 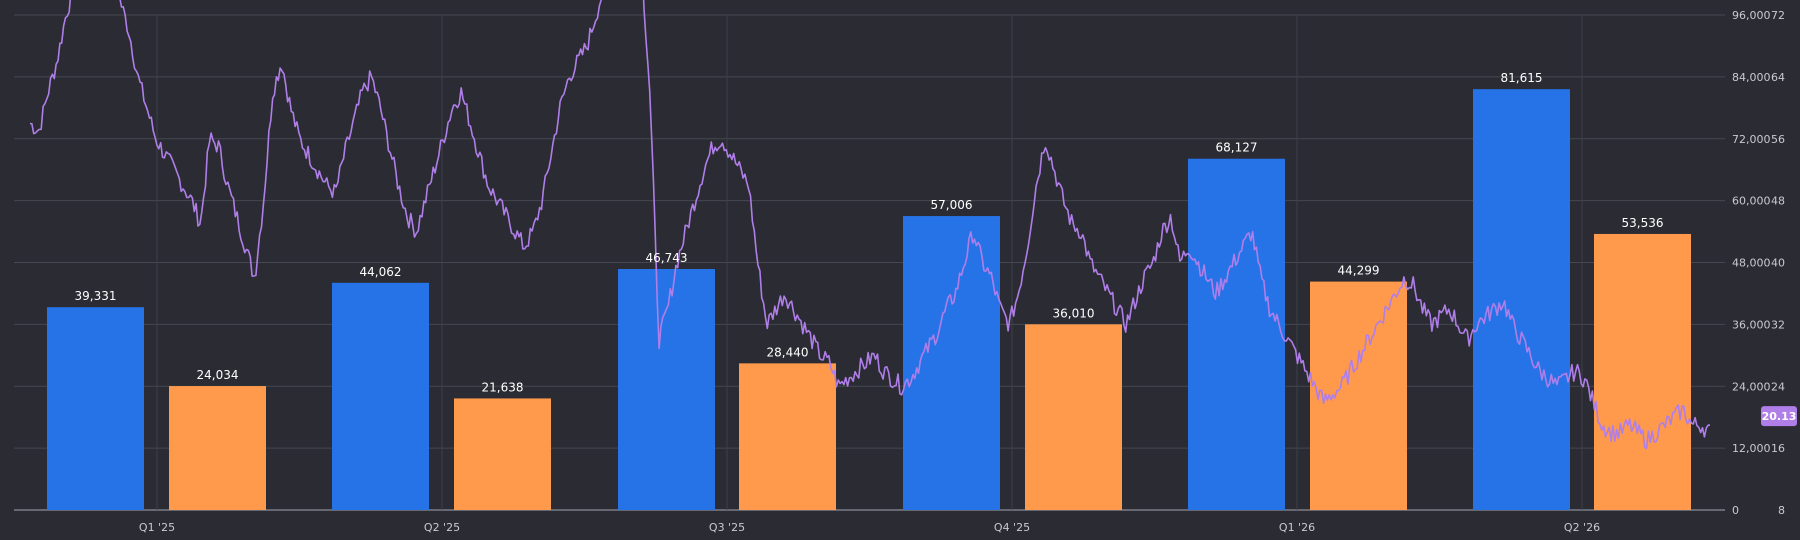 I want to click on y-left-tick-label: 36,000, so click(x=1751, y=324).